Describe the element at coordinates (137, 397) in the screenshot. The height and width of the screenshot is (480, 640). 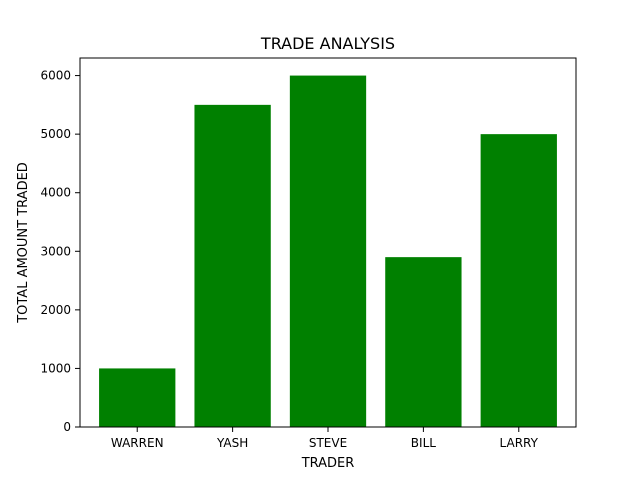
I see `bar-warren` at that location.